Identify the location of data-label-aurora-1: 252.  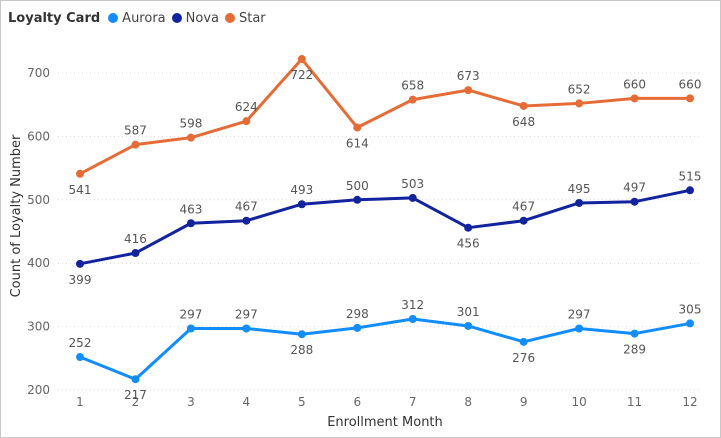
(80, 343).